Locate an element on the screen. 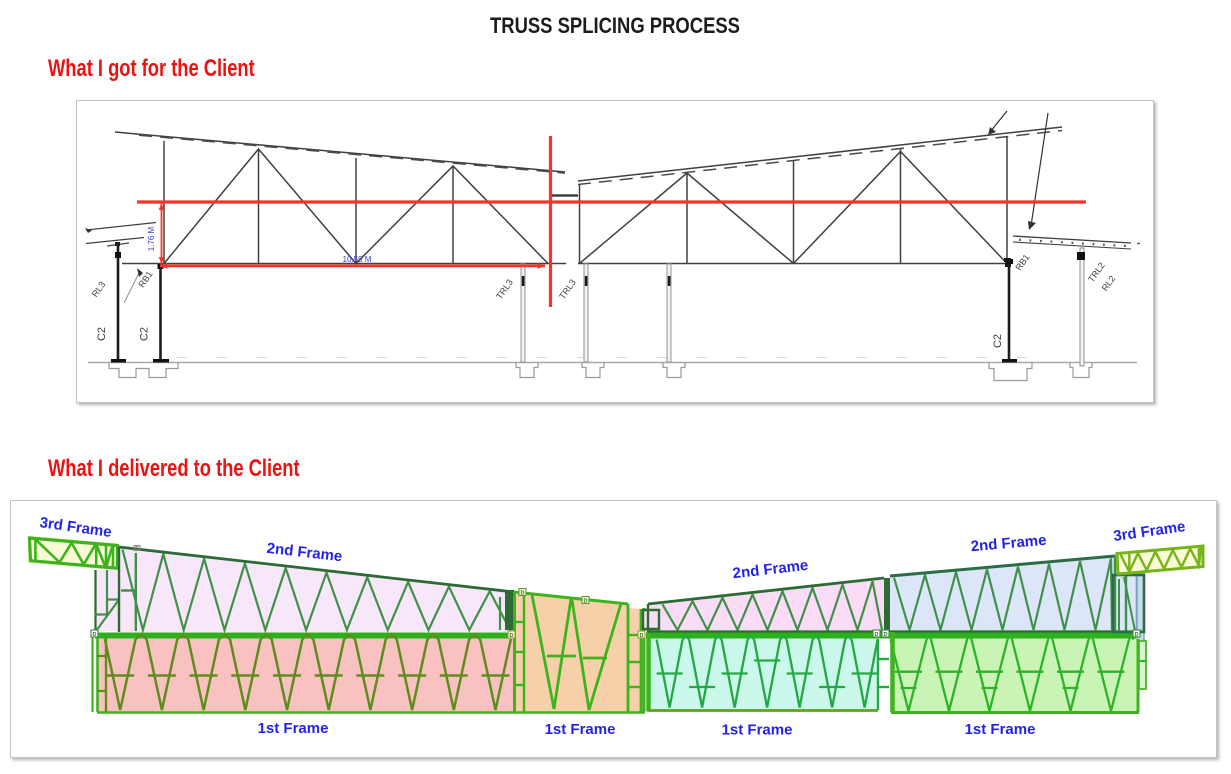  svg-text: RL2 is located at coordinates (1109, 283).